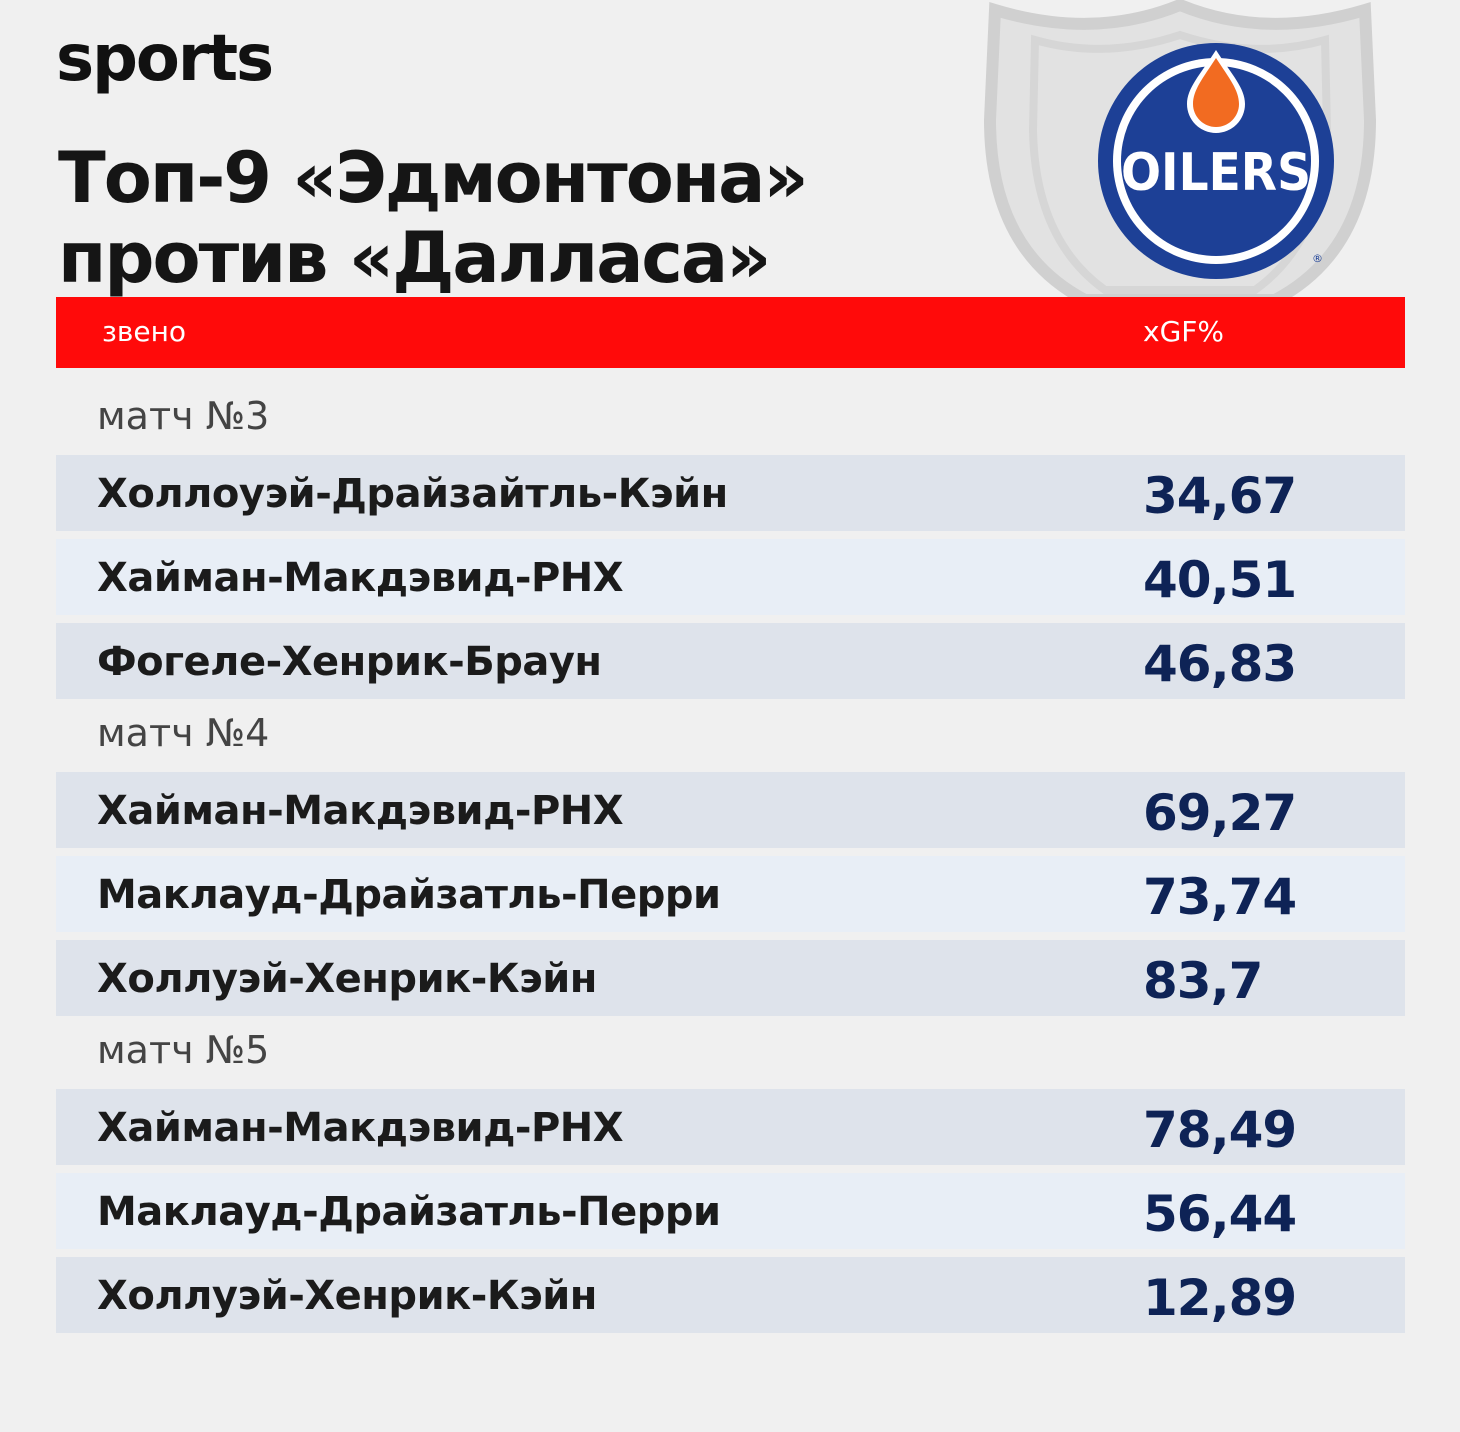  What do you see at coordinates (433, 178) in the screenshot?
I see `title-line-1: Топ-9 «Эдмонтона»` at bounding box center [433, 178].